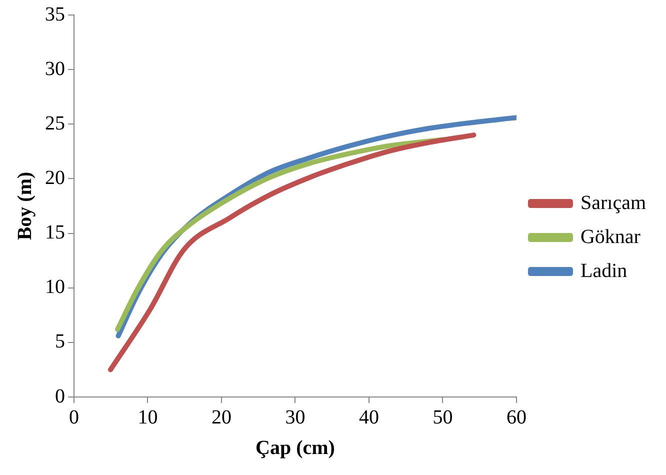 The width and height of the screenshot is (666, 475). Describe the element at coordinates (74, 417) in the screenshot. I see `x-tick-label: 0` at that location.